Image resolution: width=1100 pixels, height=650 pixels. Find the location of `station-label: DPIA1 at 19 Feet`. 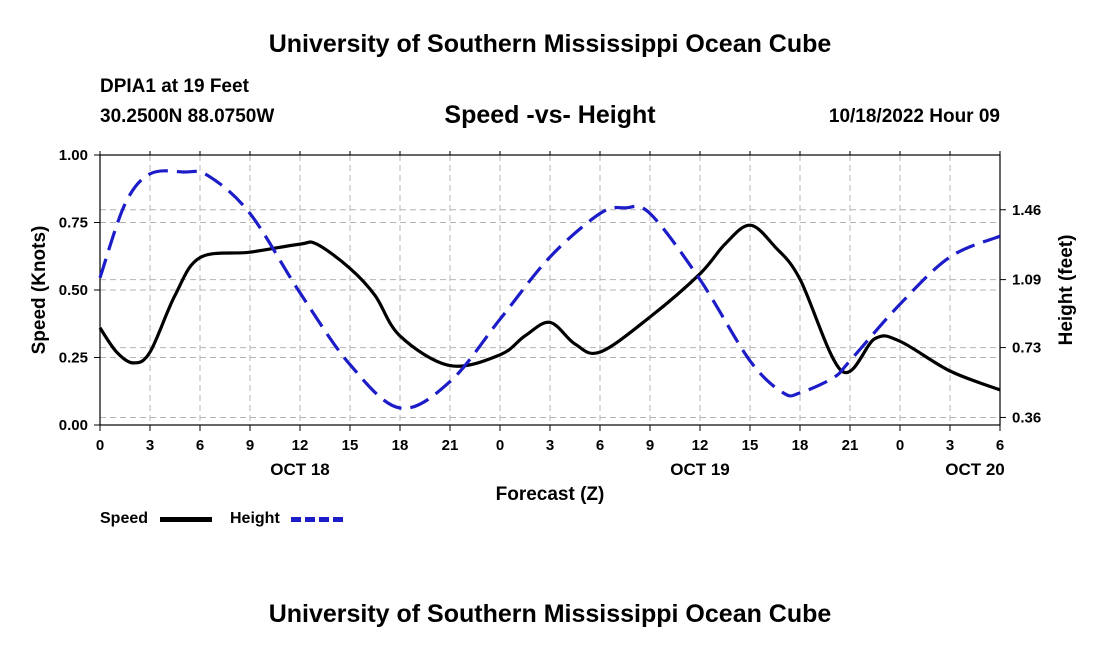

station-label: DPIA1 at 19 Feet is located at coordinates (174, 86).